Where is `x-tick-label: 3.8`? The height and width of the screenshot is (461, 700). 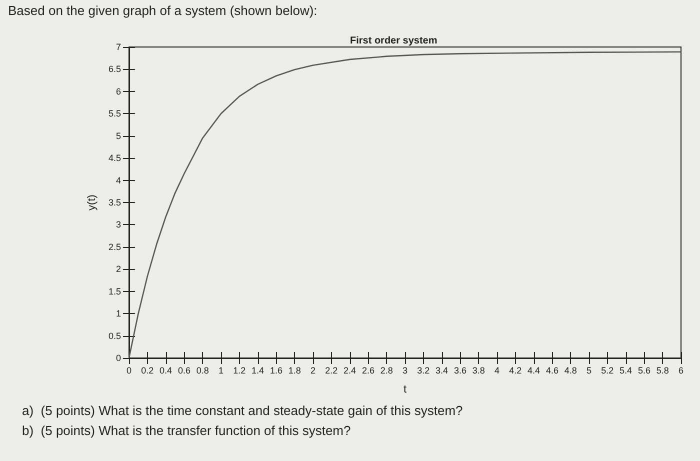 x-tick-label: 3.8 is located at coordinates (478, 371).